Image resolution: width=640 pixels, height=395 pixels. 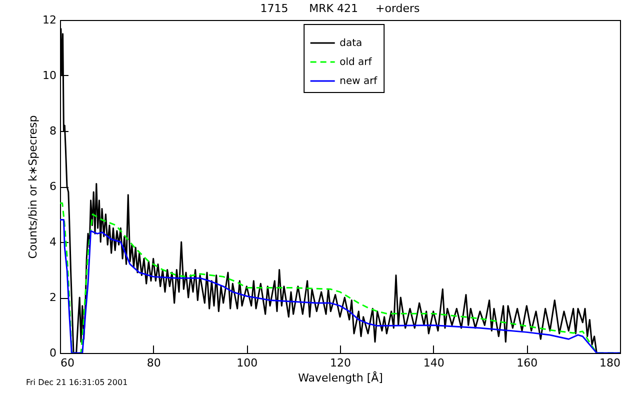 What do you see at coordinates (340, 363) in the screenshot?
I see `x-tick-label: 120` at bounding box center [340, 363].